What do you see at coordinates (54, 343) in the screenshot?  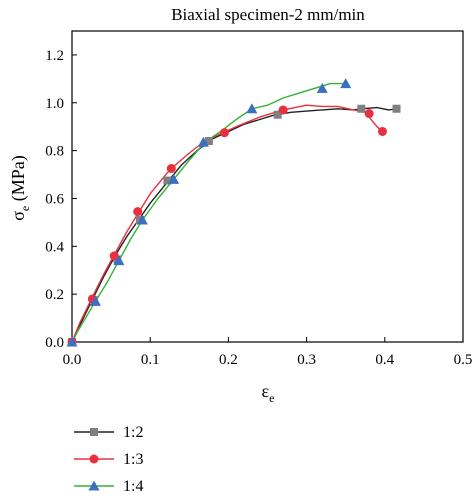 I see `y-tick-label: 0.0` at bounding box center [54, 343].